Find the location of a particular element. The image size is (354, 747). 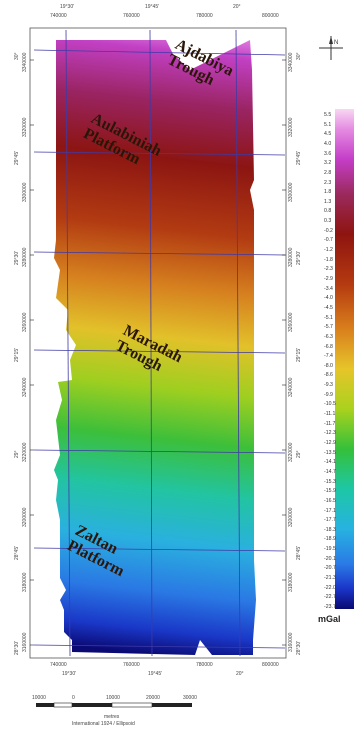

color-scale-value: -8.6 is located at coordinates (328, 375).